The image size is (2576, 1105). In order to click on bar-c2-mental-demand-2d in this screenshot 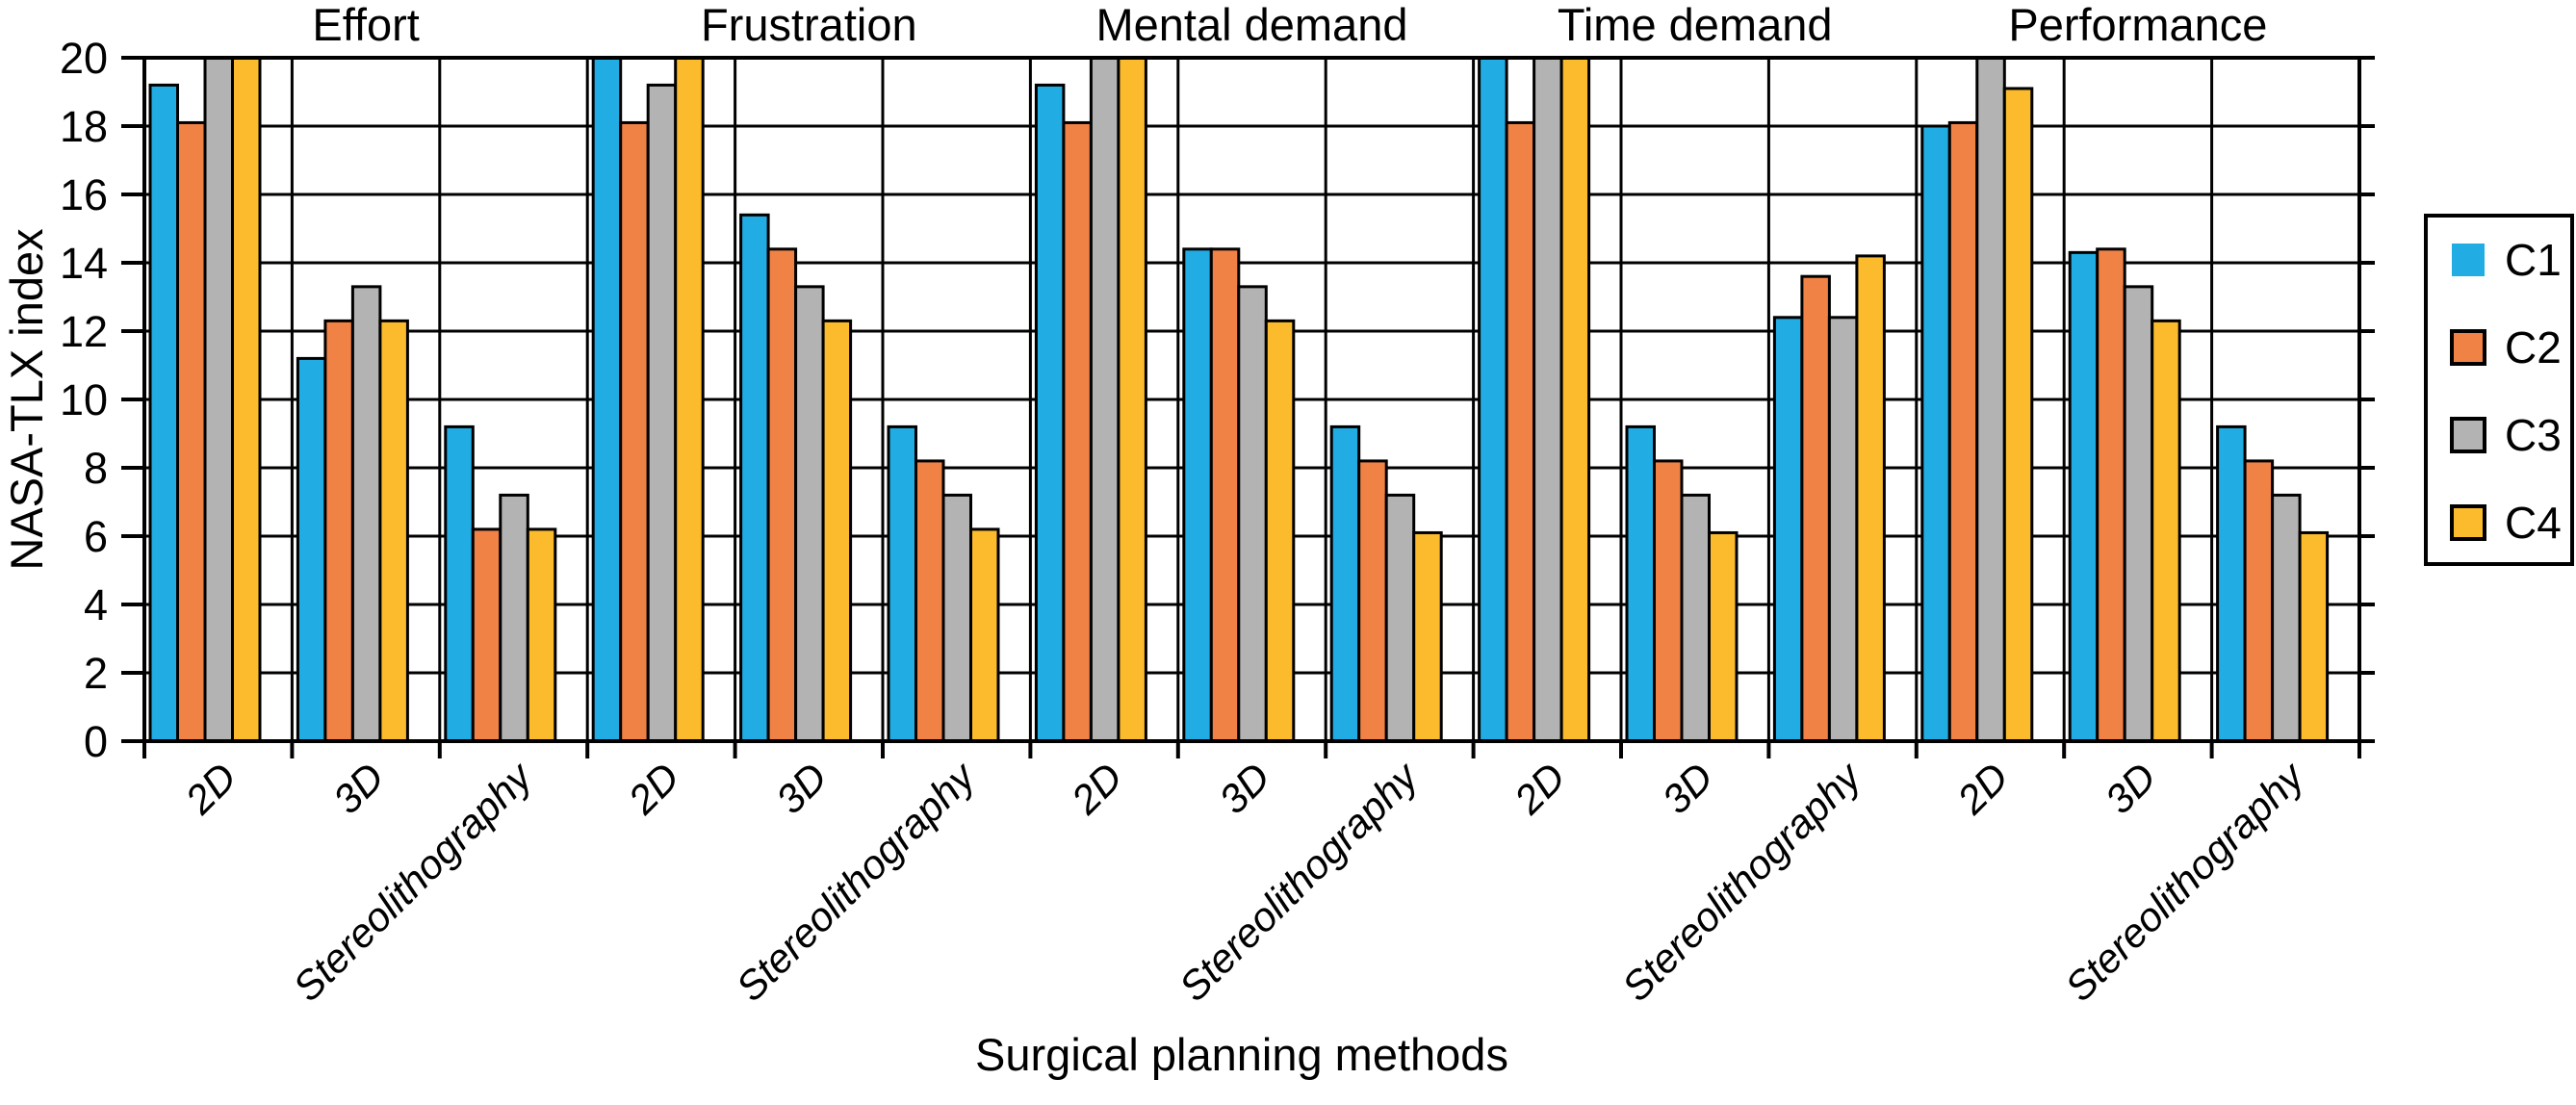, I will do `click(1077, 432)`.